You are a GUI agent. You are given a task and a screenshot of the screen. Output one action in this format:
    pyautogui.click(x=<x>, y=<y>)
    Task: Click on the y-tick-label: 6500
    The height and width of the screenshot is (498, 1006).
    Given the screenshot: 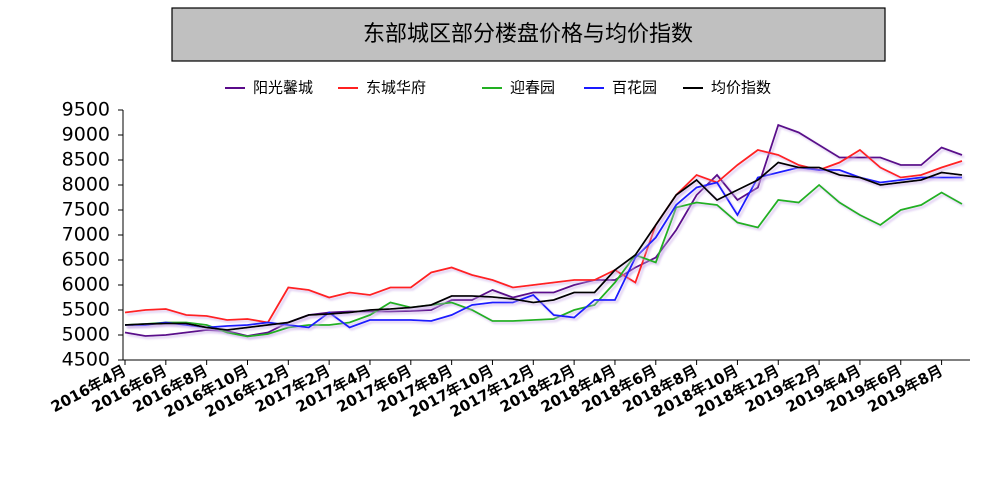 What is the action you would take?
    pyautogui.click(x=86, y=260)
    